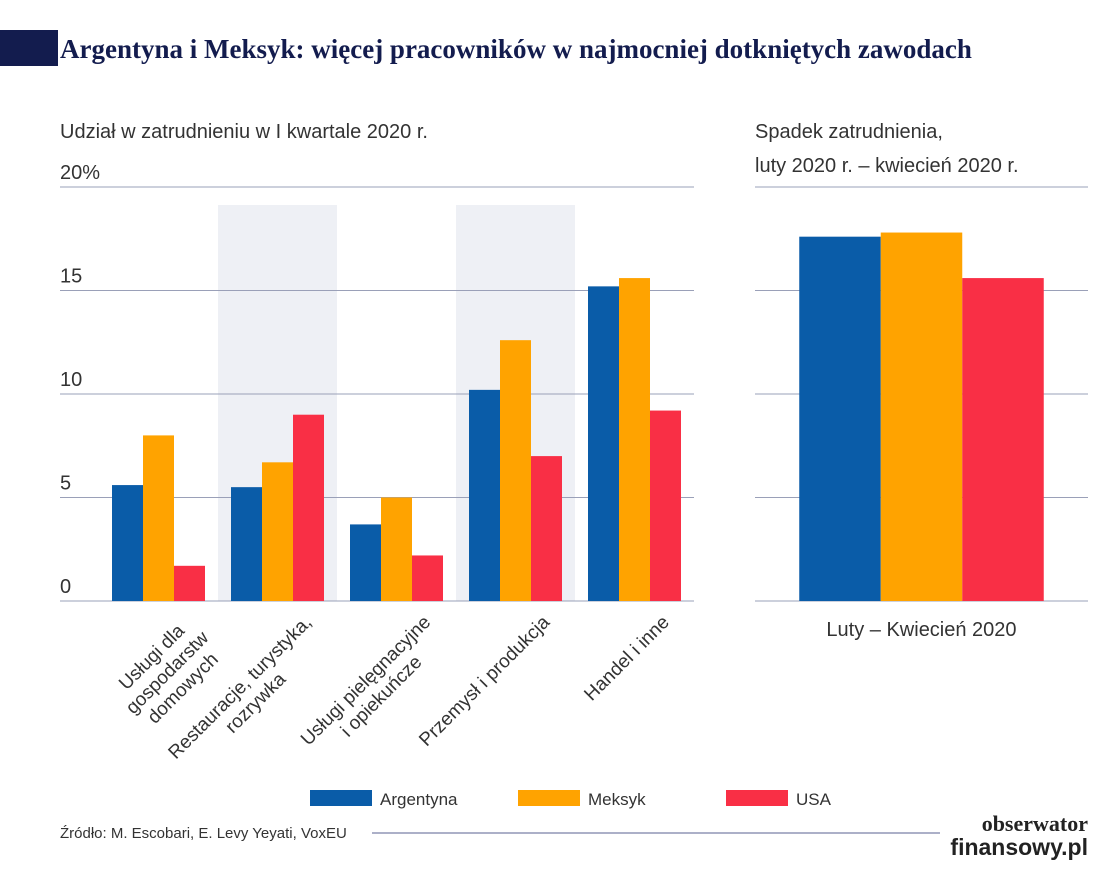 This screenshot has height=880, width=1120. I want to click on y-tick-label: 20%, so click(80, 173).